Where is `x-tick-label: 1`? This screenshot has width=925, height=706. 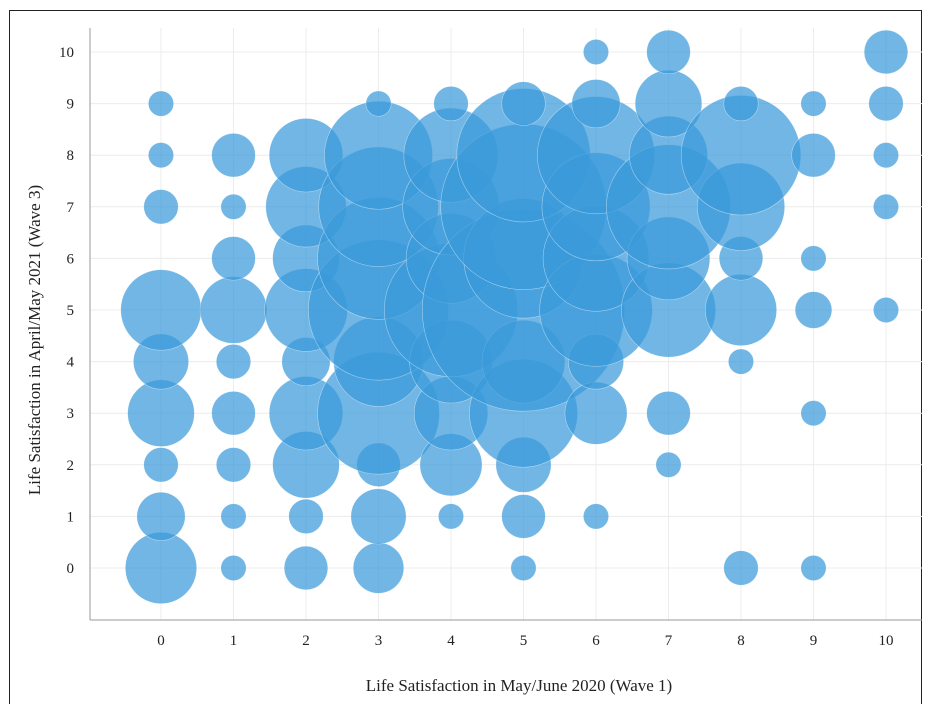
x-tick-label: 1 is located at coordinates (234, 641).